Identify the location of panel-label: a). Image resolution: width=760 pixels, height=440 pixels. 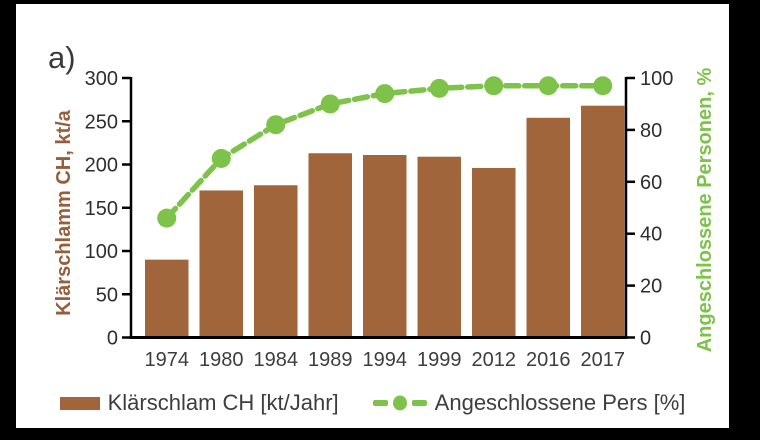
(62, 57).